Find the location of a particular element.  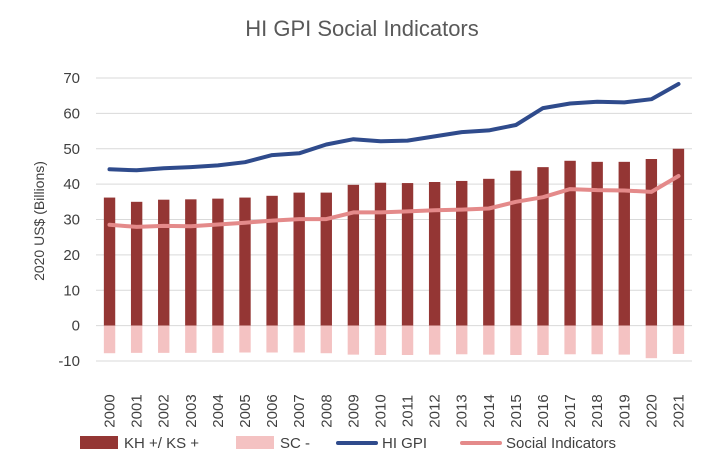

y-tick-label: -10 is located at coordinates (69, 361).